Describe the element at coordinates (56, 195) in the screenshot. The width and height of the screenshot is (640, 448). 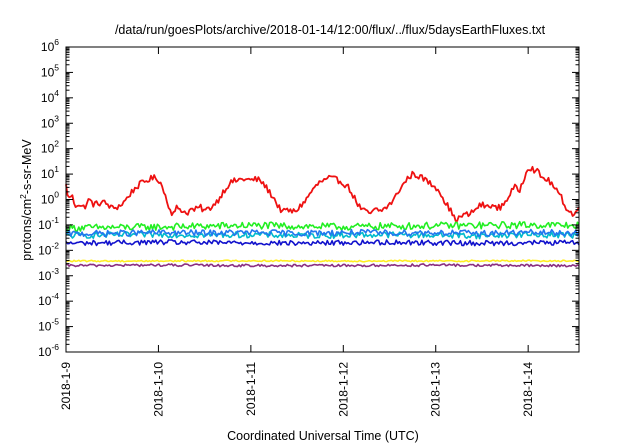
I see `y-tick-exp: 0` at that location.